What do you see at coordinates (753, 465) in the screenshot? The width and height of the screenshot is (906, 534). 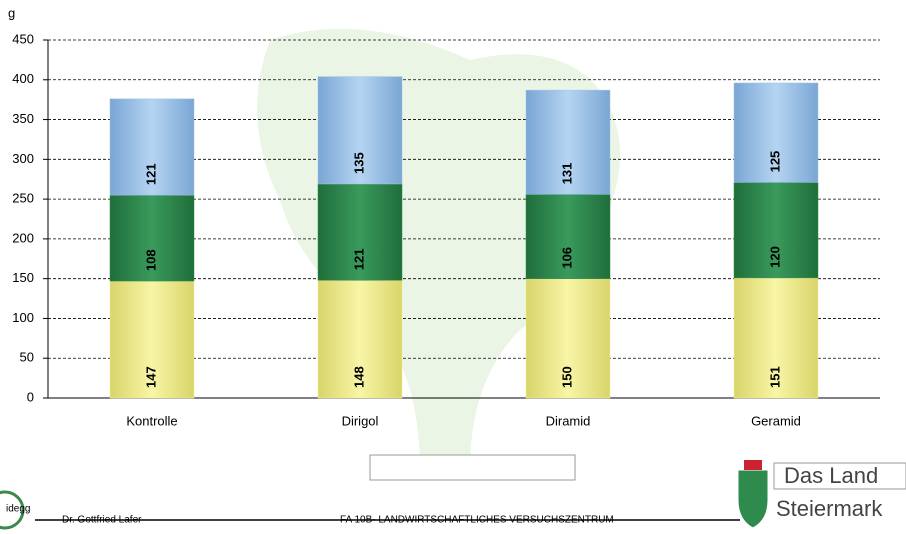 I see `crown` at bounding box center [753, 465].